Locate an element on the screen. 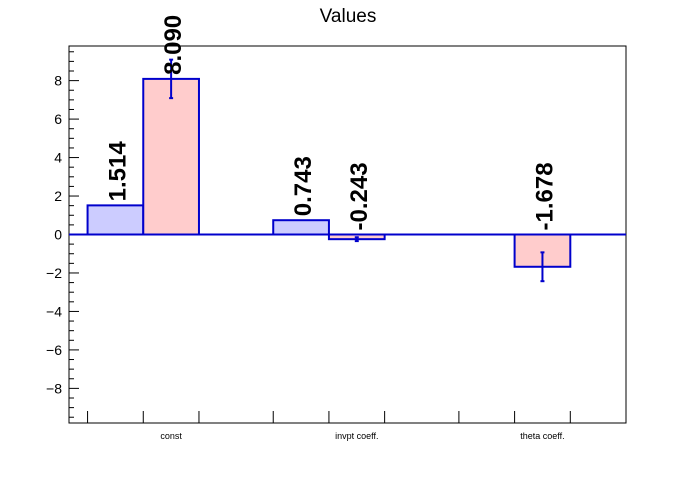 Image resolution: width=696 pixels, height=477 pixels. data-label: 0.743 is located at coordinates (303, 186).